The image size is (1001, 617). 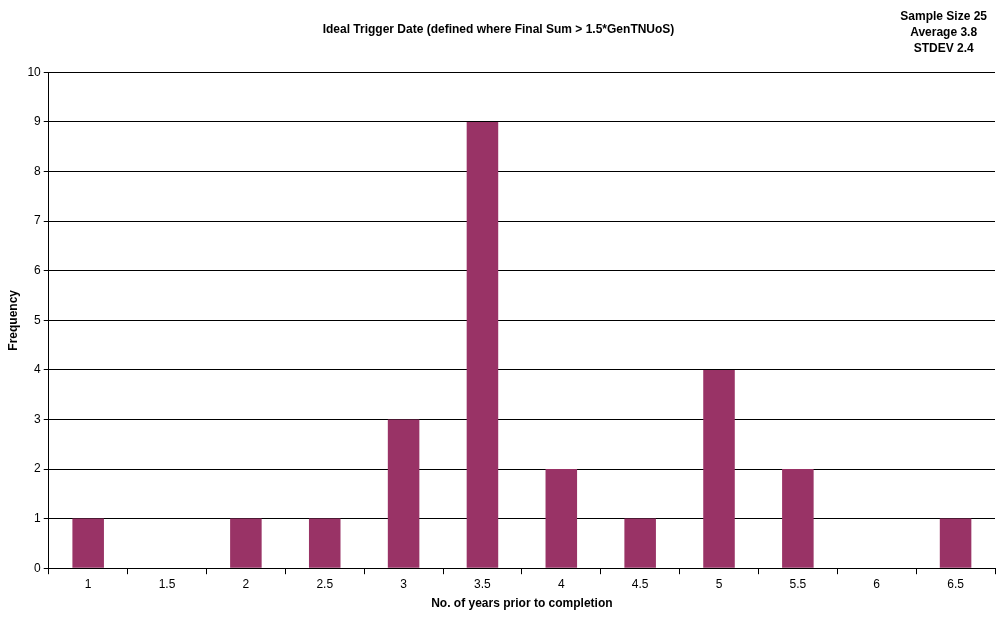 I want to click on x-tick-label: 1, so click(x=88, y=583).